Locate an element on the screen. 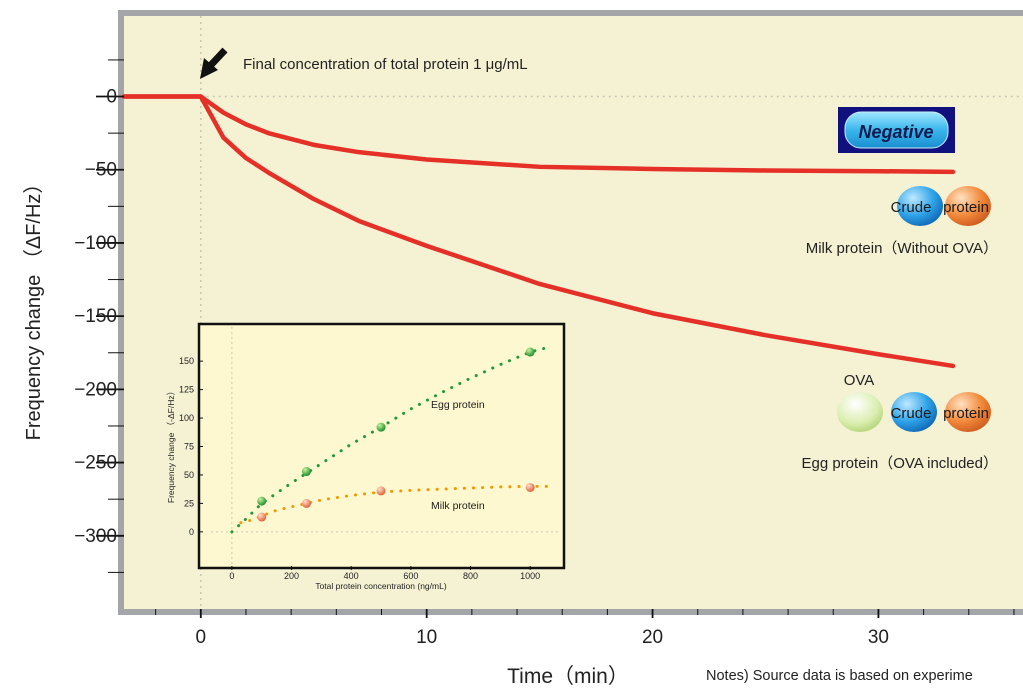 This screenshot has height=692, width=1023. inset-y-tick-label: 100 is located at coordinates (186, 418).